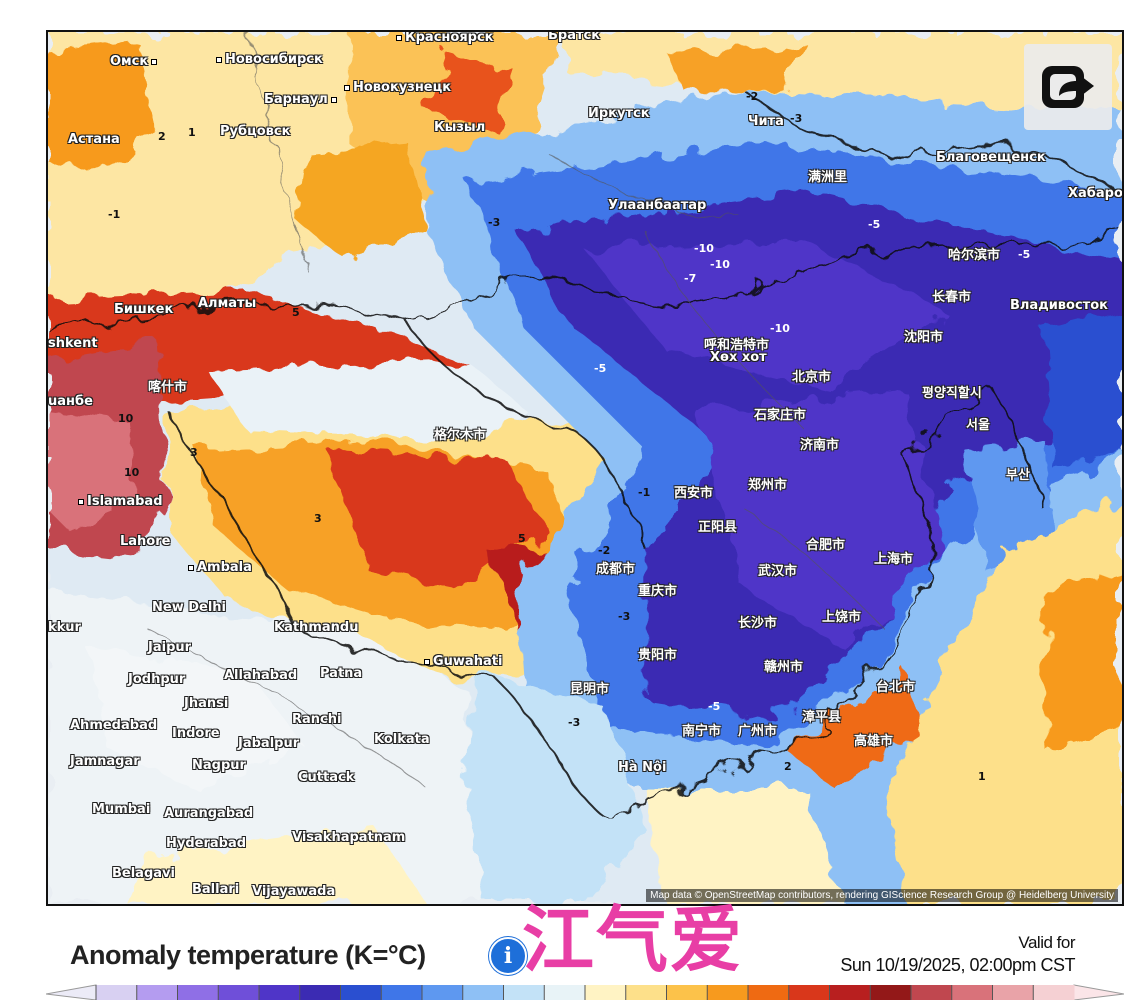  Describe the element at coordinates (206, 703) in the screenshot. I see `city-label: Jhansi` at that location.